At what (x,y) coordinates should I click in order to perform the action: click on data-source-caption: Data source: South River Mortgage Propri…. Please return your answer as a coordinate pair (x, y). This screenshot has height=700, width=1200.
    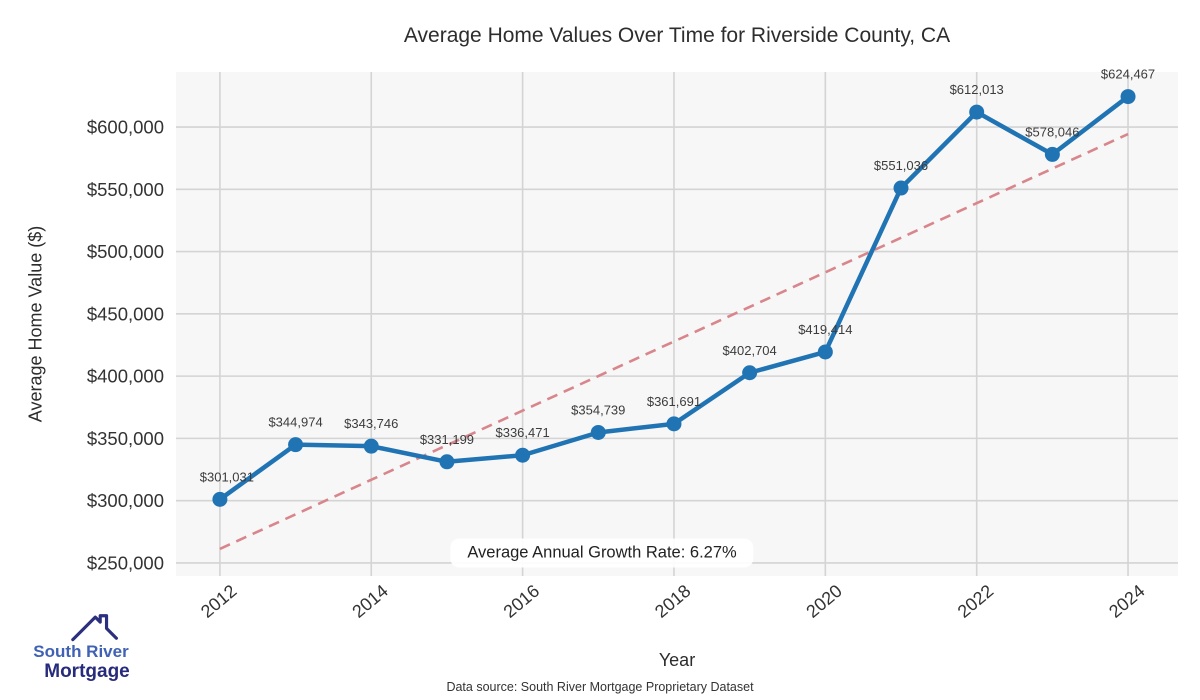
    Looking at the image, I should click on (600, 687).